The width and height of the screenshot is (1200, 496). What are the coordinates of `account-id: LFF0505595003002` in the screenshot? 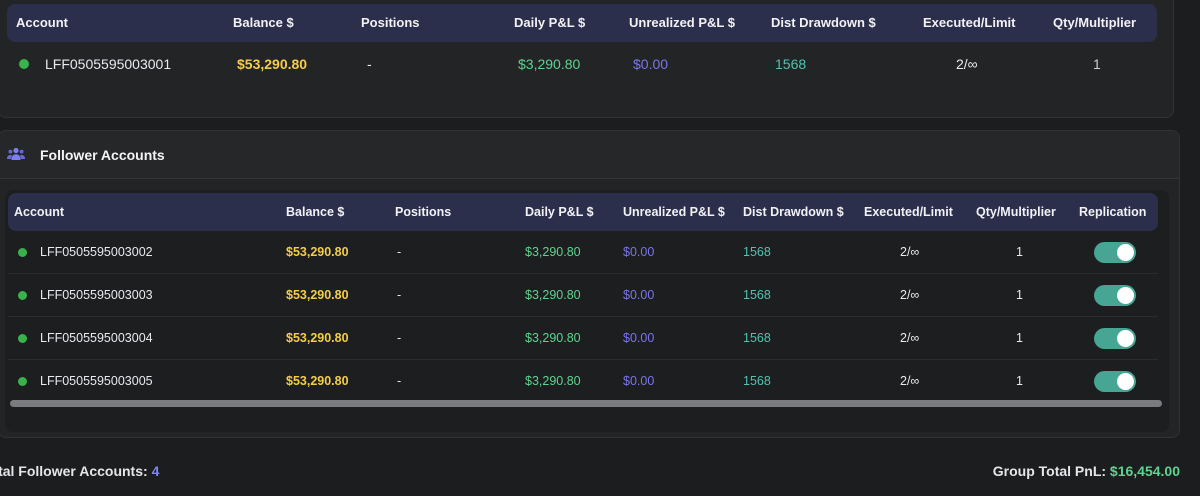 It's located at (96, 252).